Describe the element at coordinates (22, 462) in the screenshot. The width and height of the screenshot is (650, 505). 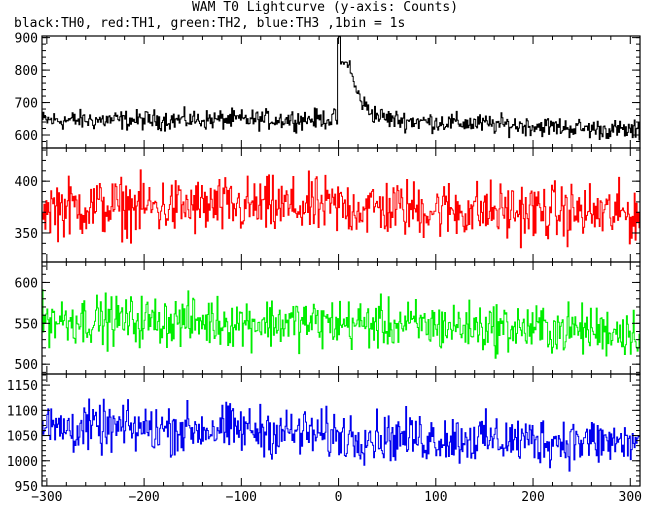
I see `y-tick-label: 1000` at that location.